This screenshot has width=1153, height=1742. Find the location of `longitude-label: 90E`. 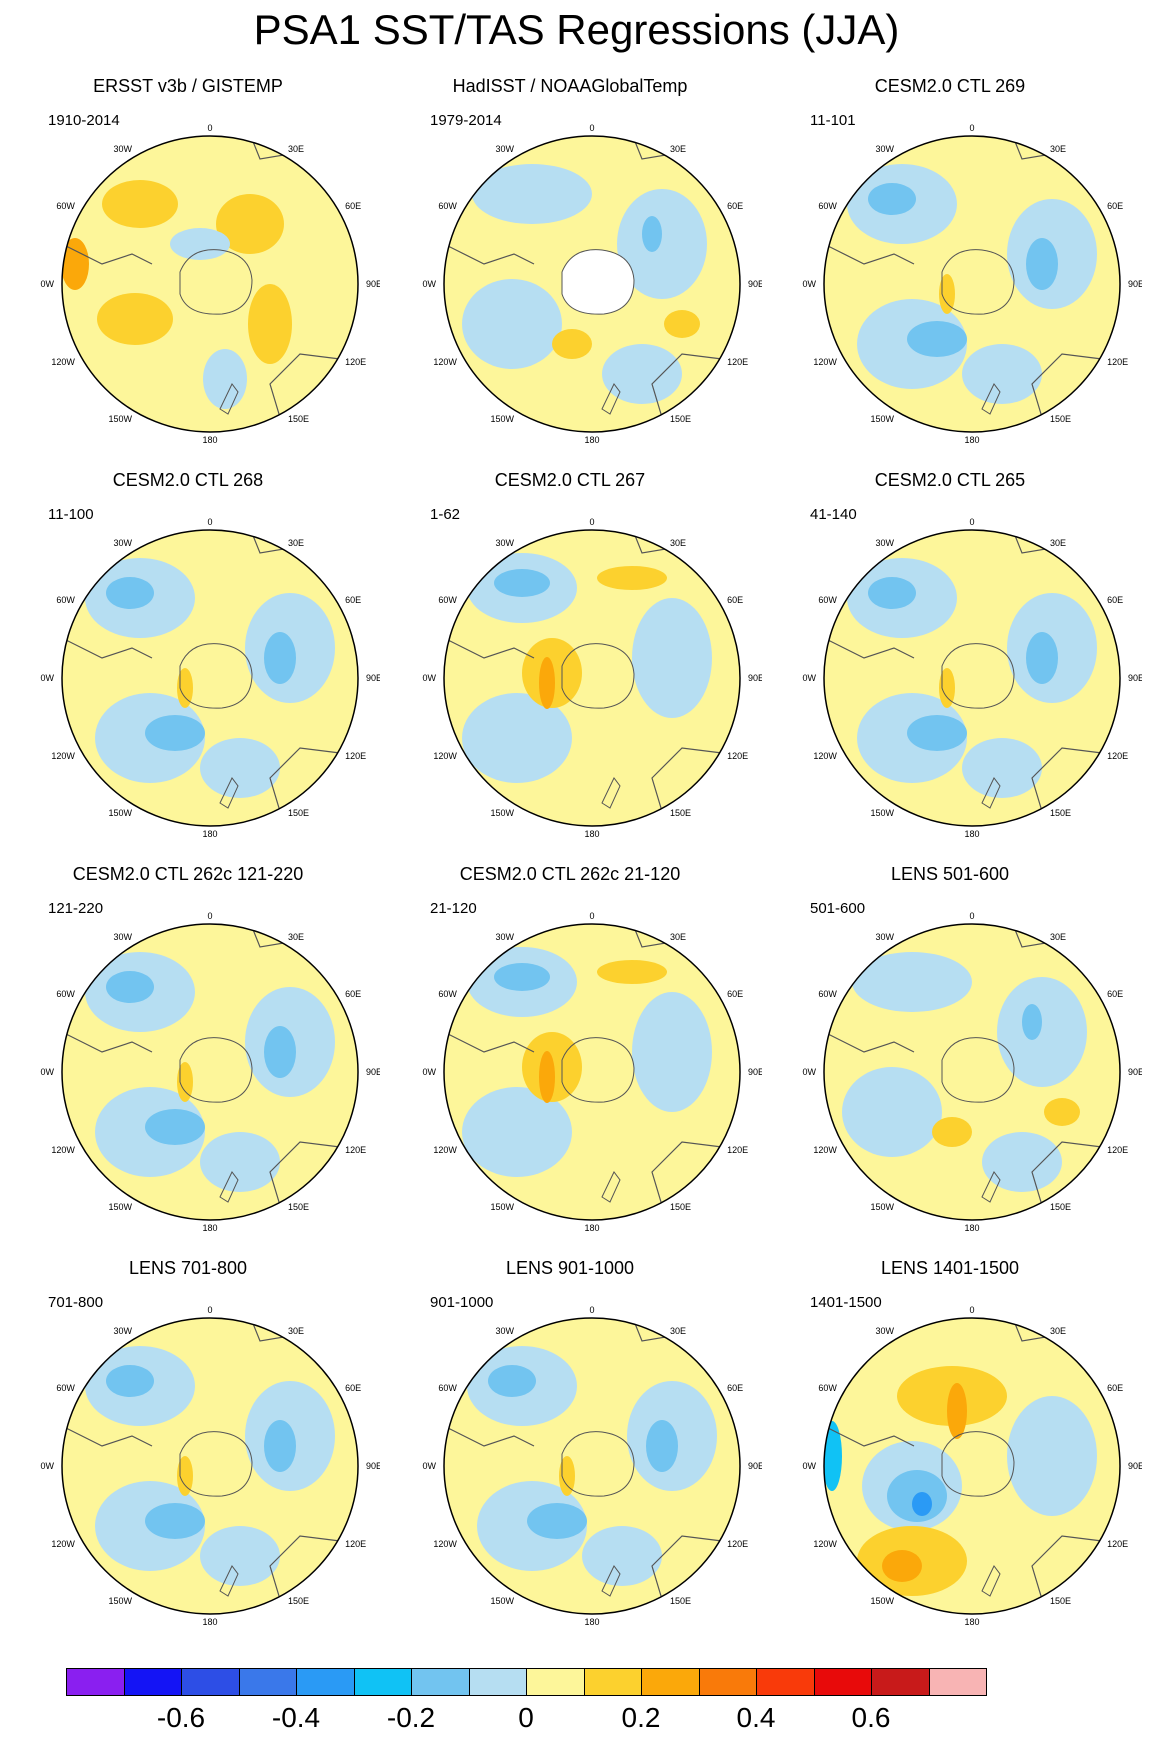

longitude-label: 90E is located at coordinates (373, 678).